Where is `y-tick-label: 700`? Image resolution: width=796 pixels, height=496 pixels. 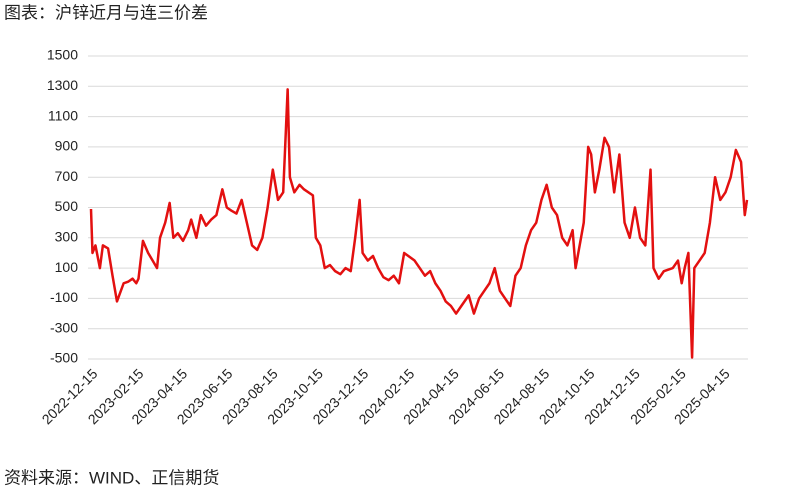 y-tick-label: 700 is located at coordinates (67, 176).